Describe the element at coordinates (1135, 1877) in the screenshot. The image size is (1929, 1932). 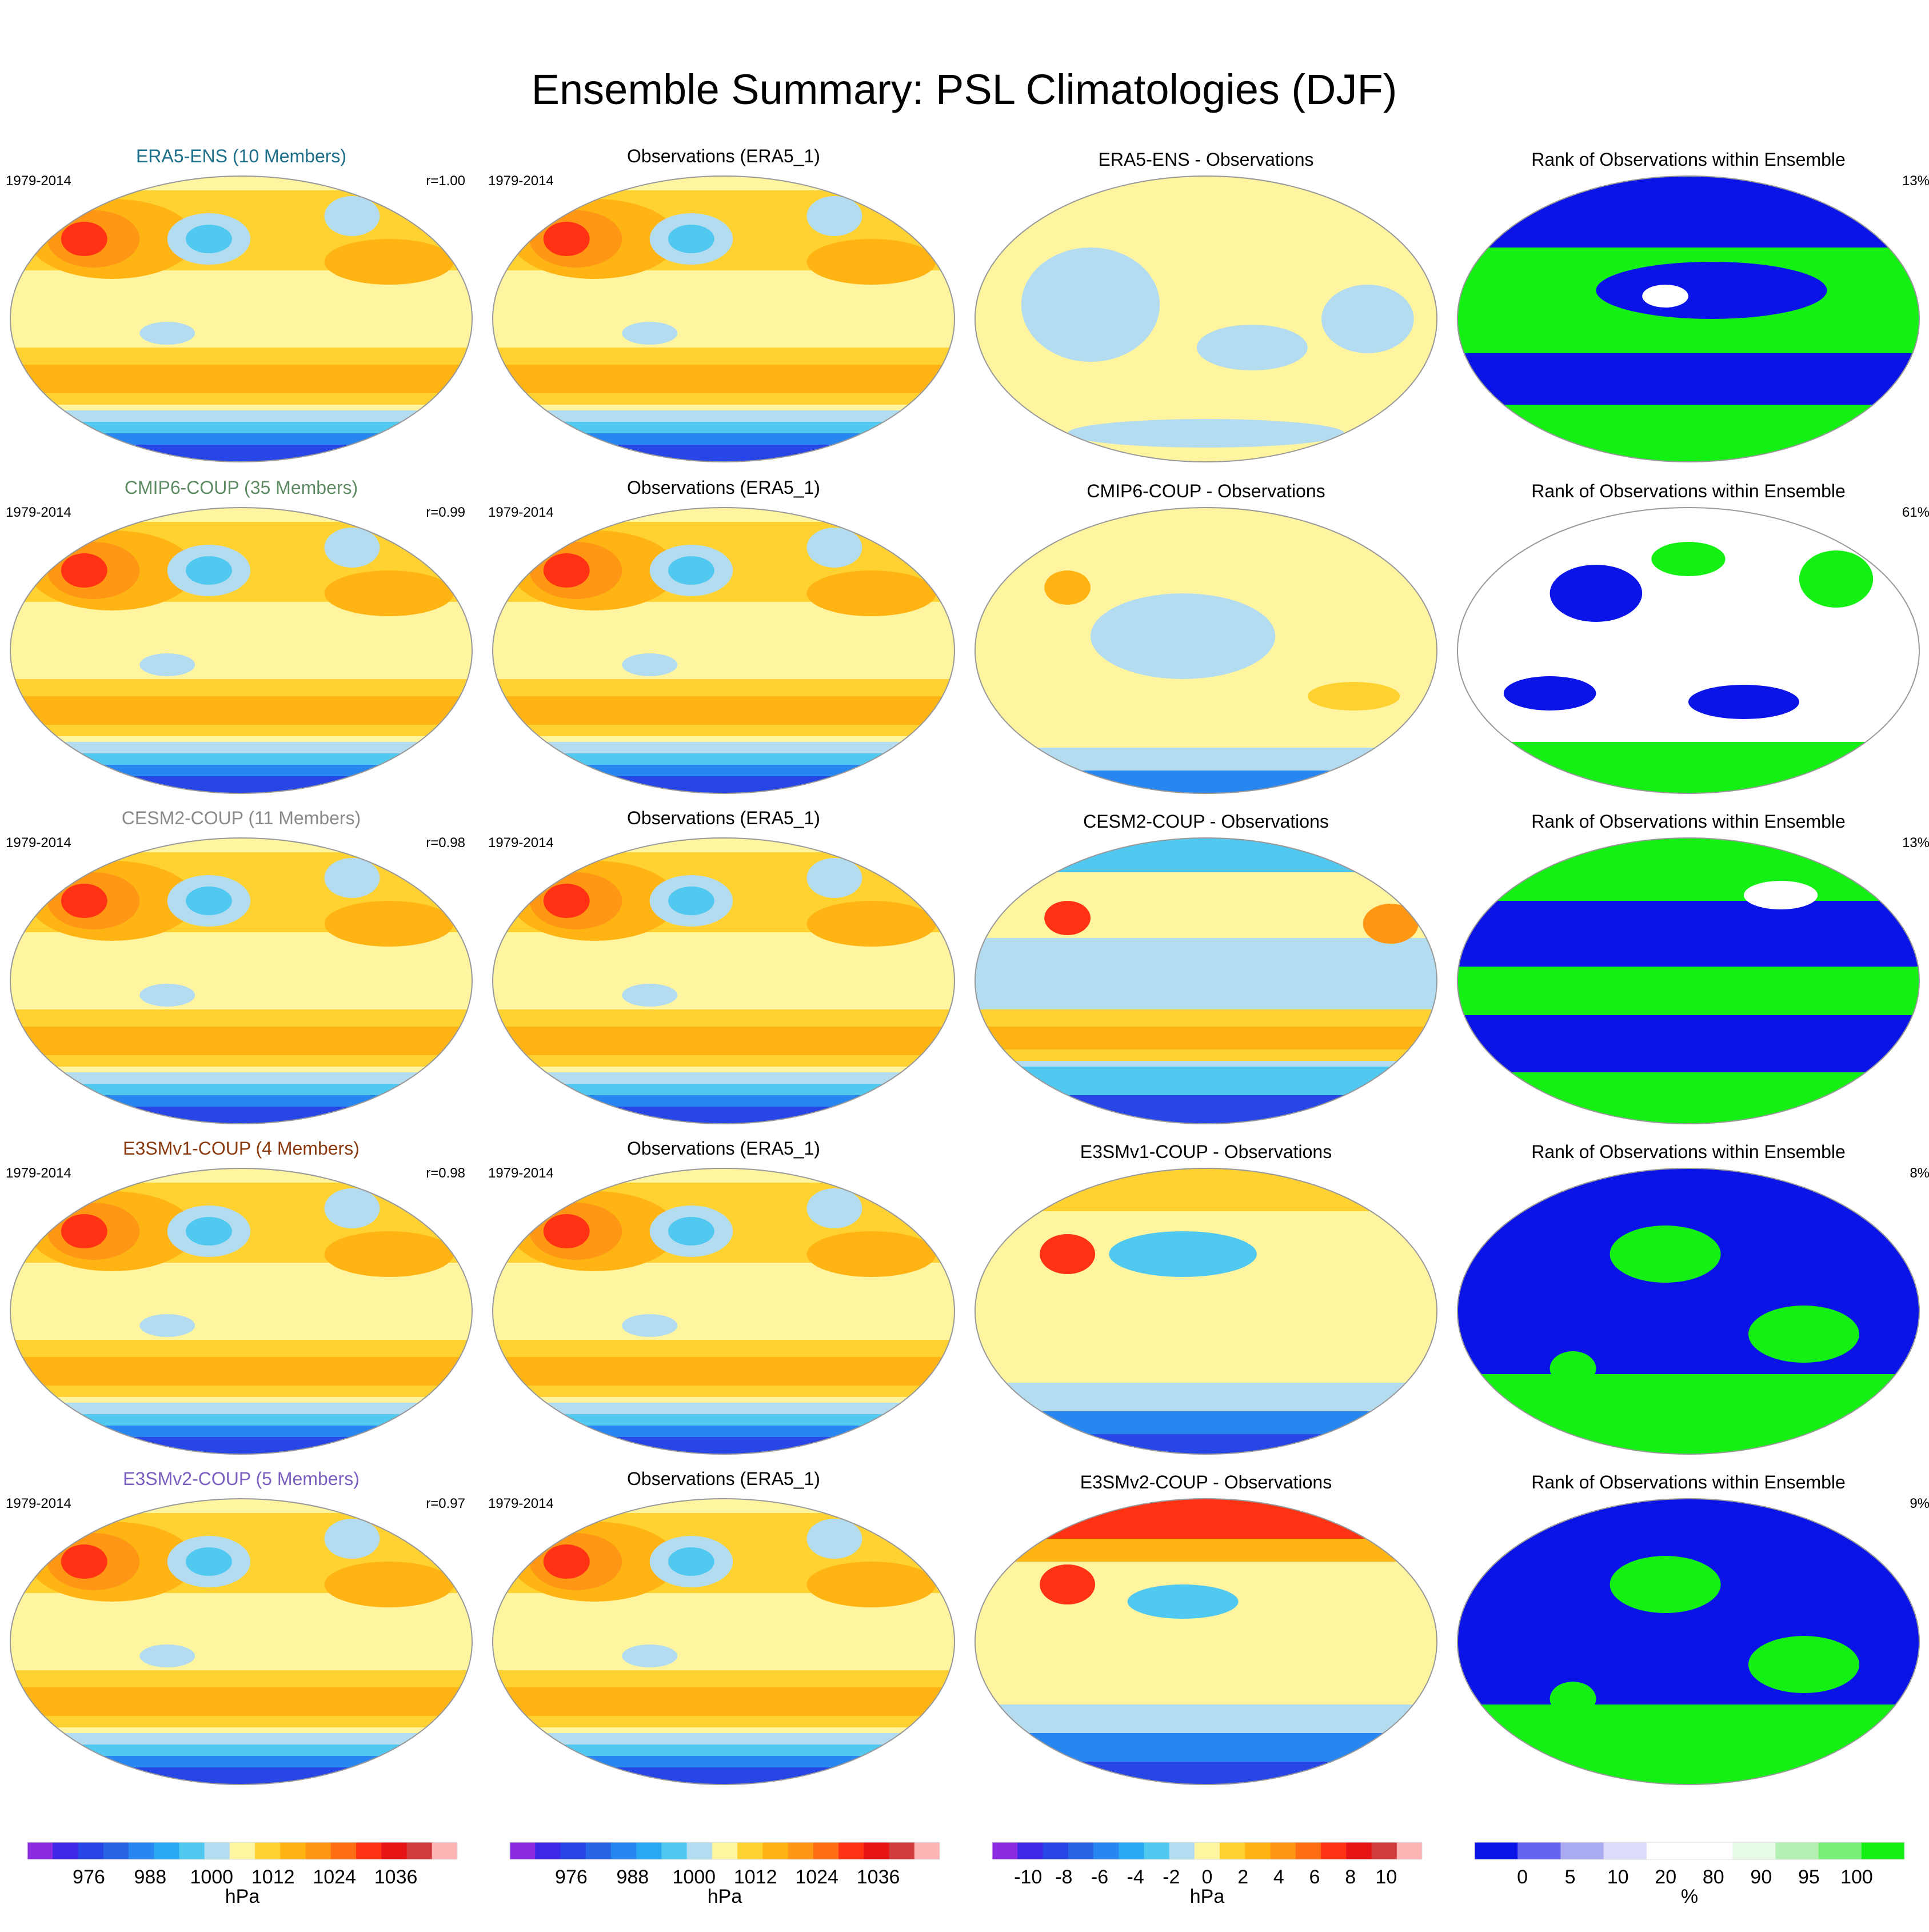
I see `colorbar-tick-label: -4` at that location.